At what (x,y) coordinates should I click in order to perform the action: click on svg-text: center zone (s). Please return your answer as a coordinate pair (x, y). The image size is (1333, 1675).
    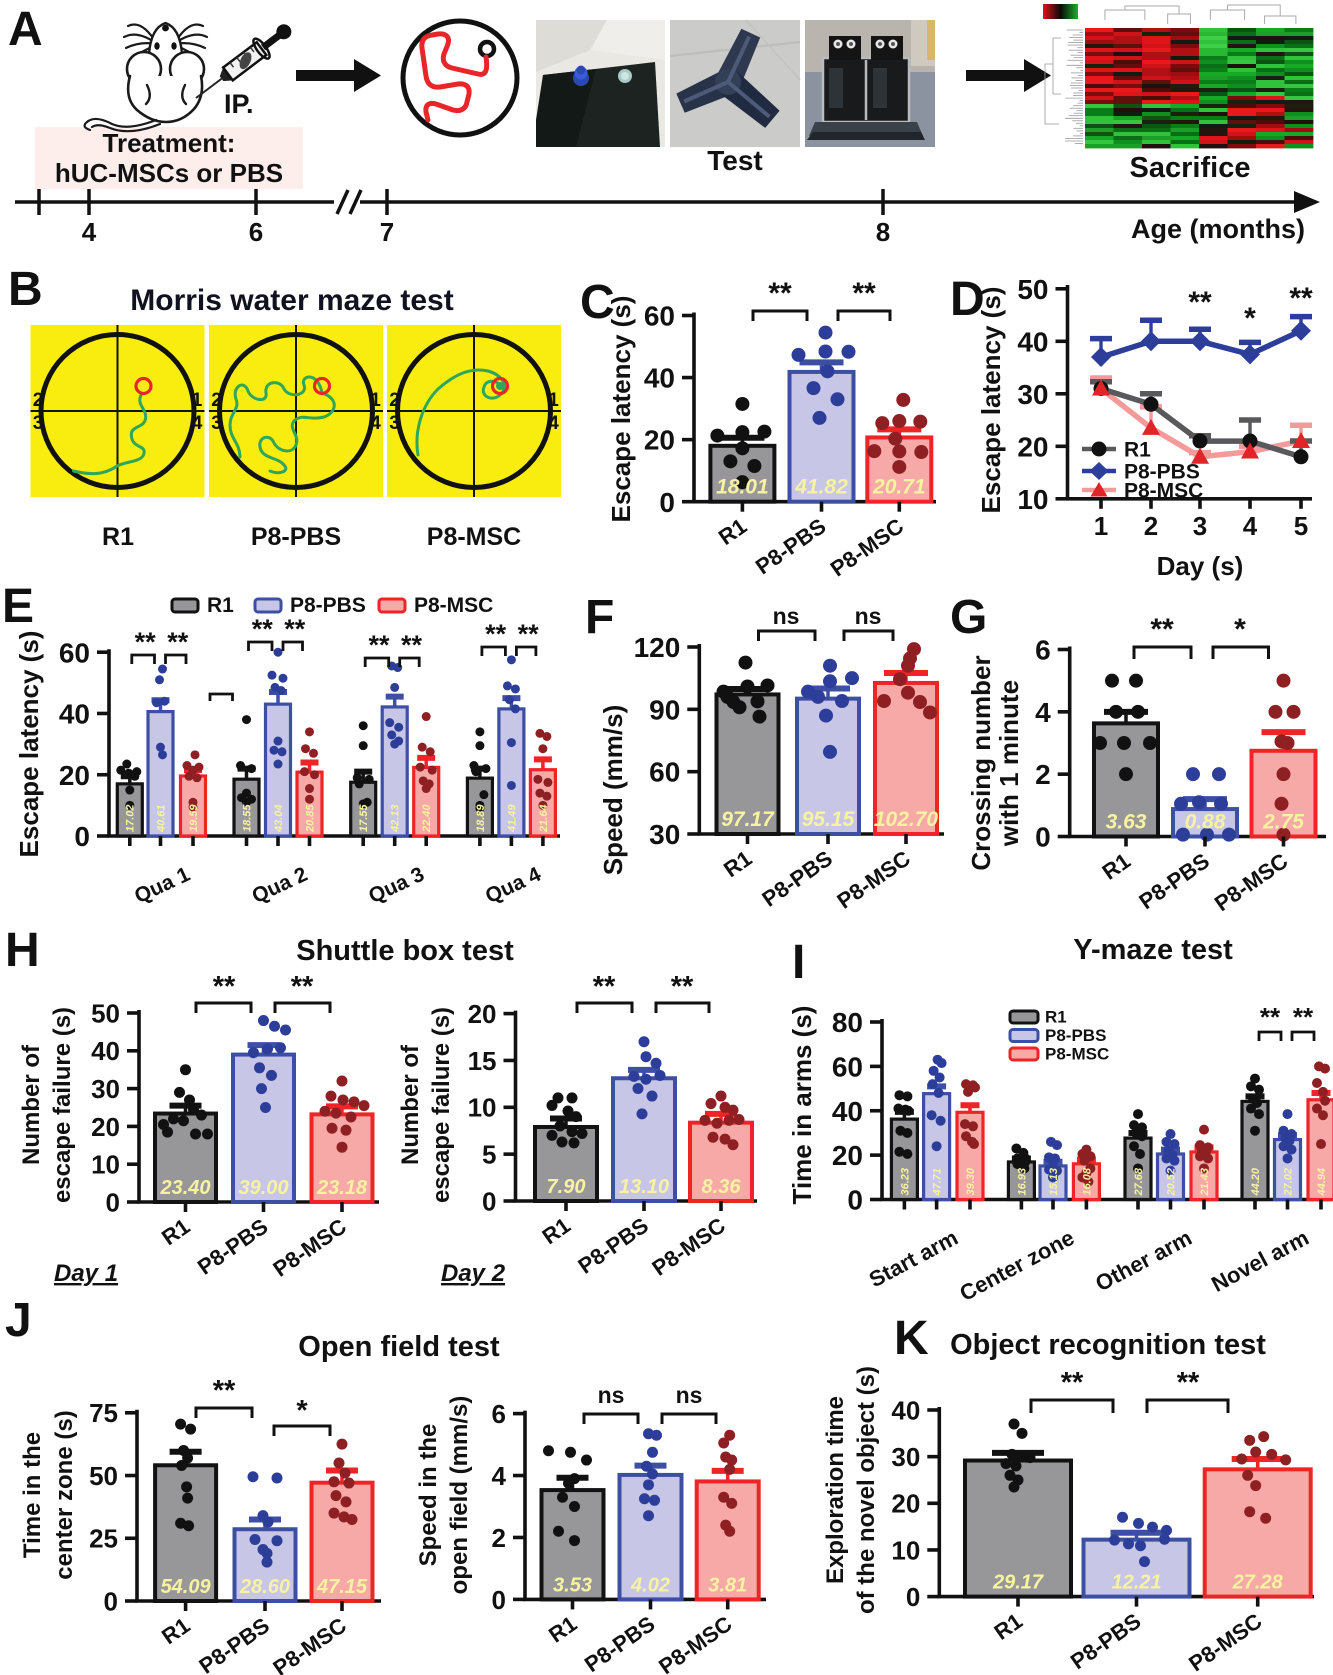
    Looking at the image, I should click on (64, 1494).